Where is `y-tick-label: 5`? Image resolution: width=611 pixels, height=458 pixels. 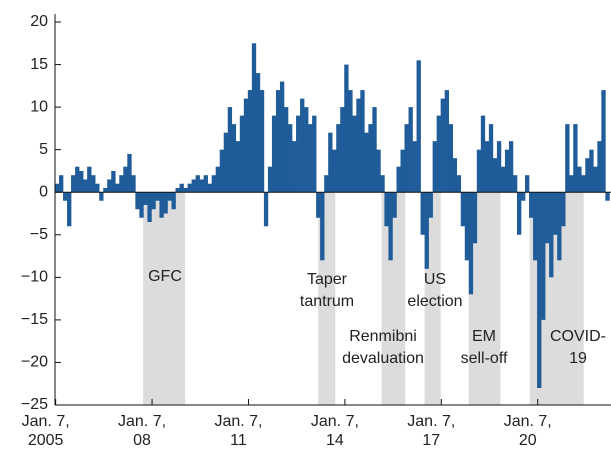
y-tick-label: 5 is located at coordinates (43, 149).